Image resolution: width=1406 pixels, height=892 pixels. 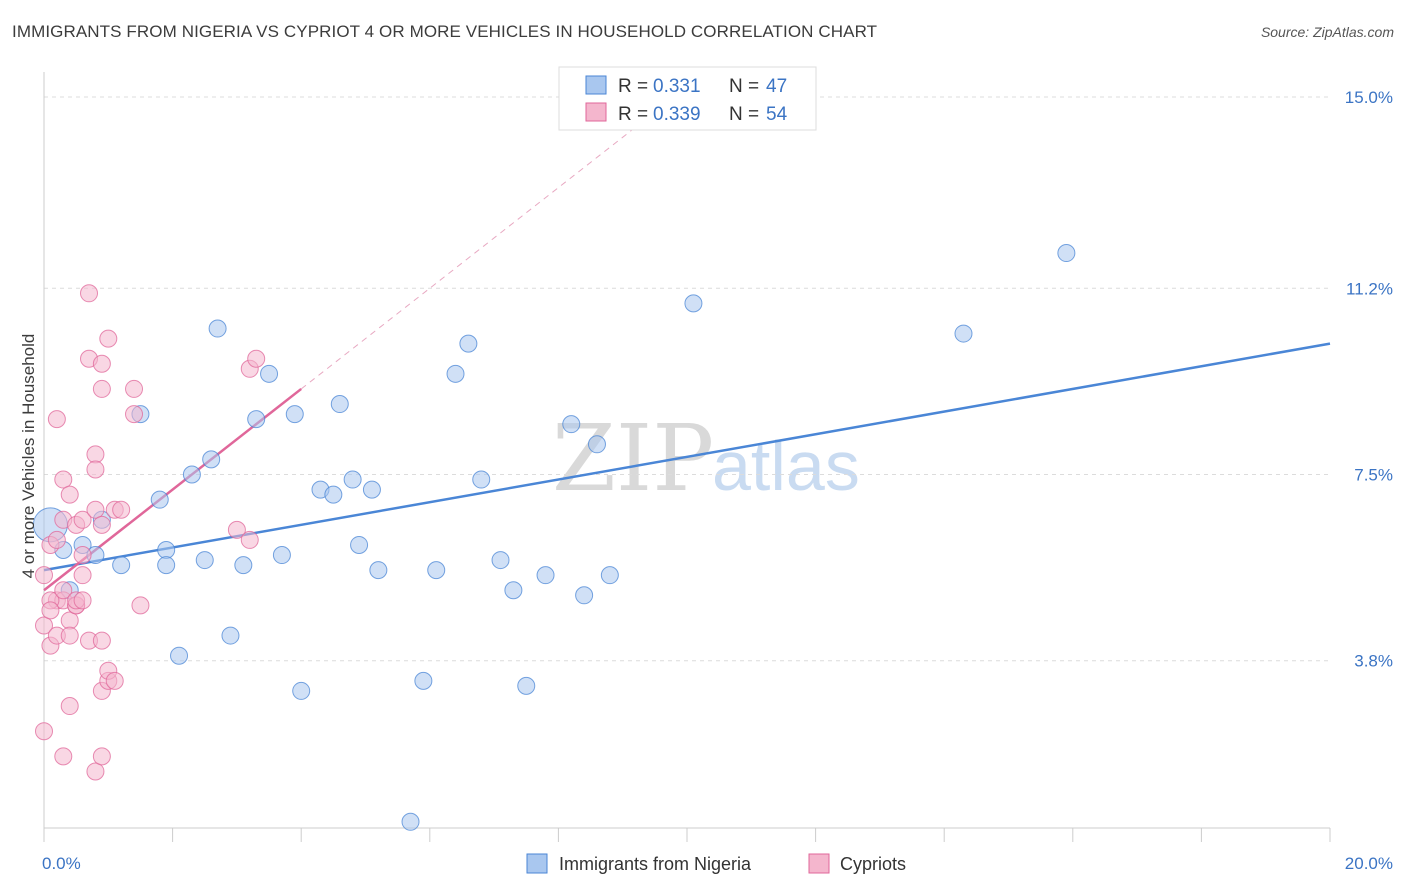 What do you see at coordinates (1369, 863) in the screenshot?
I see `x-tick-label-max: 20.0%` at bounding box center [1369, 863].